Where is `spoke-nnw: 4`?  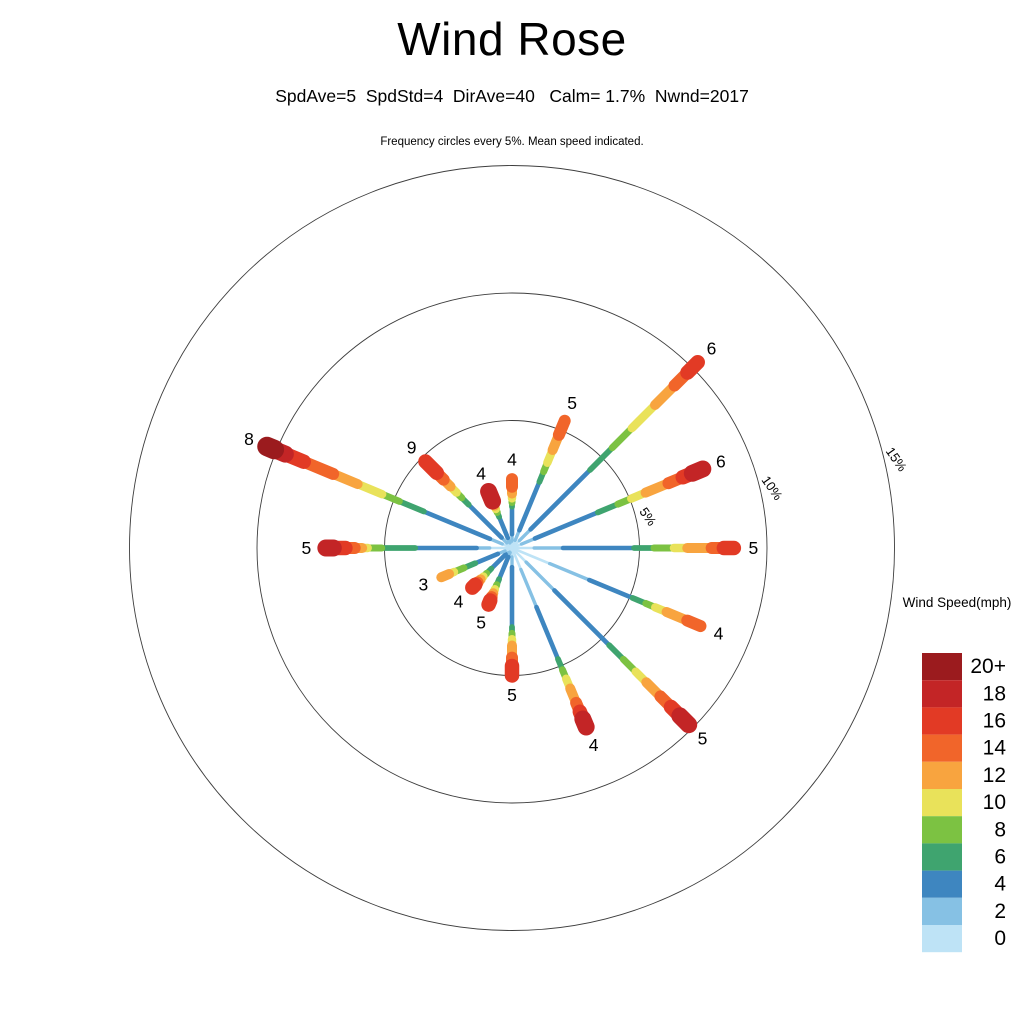 spoke-nnw: 4 is located at coordinates (495, 506).